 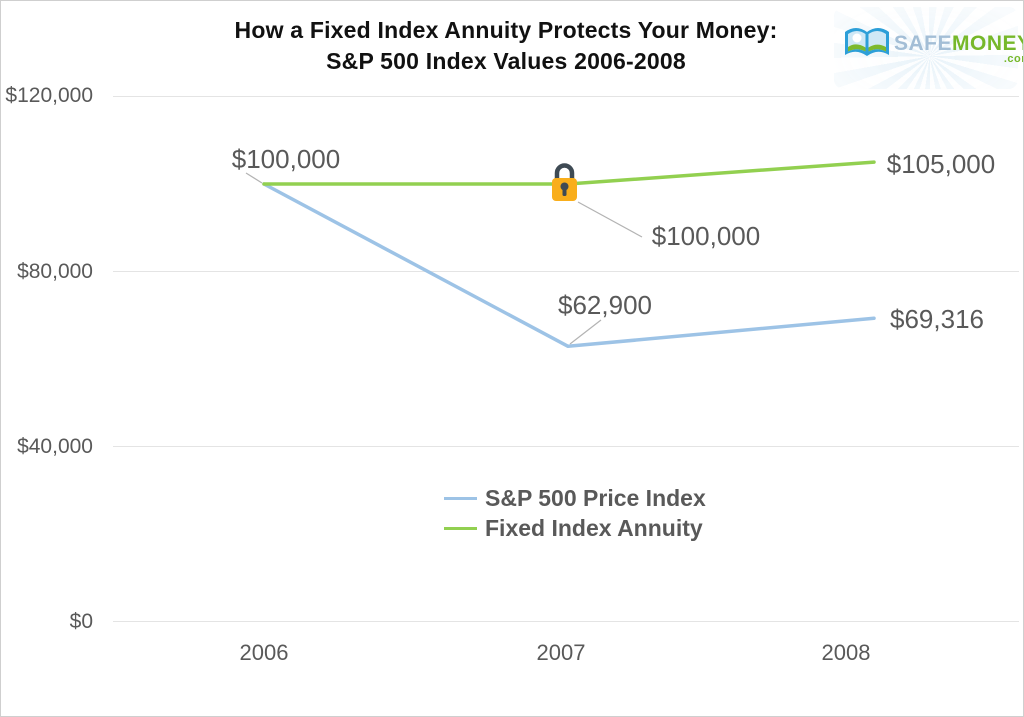 What do you see at coordinates (585, 332) in the screenshot?
I see `leader-line-sp-2007` at bounding box center [585, 332].